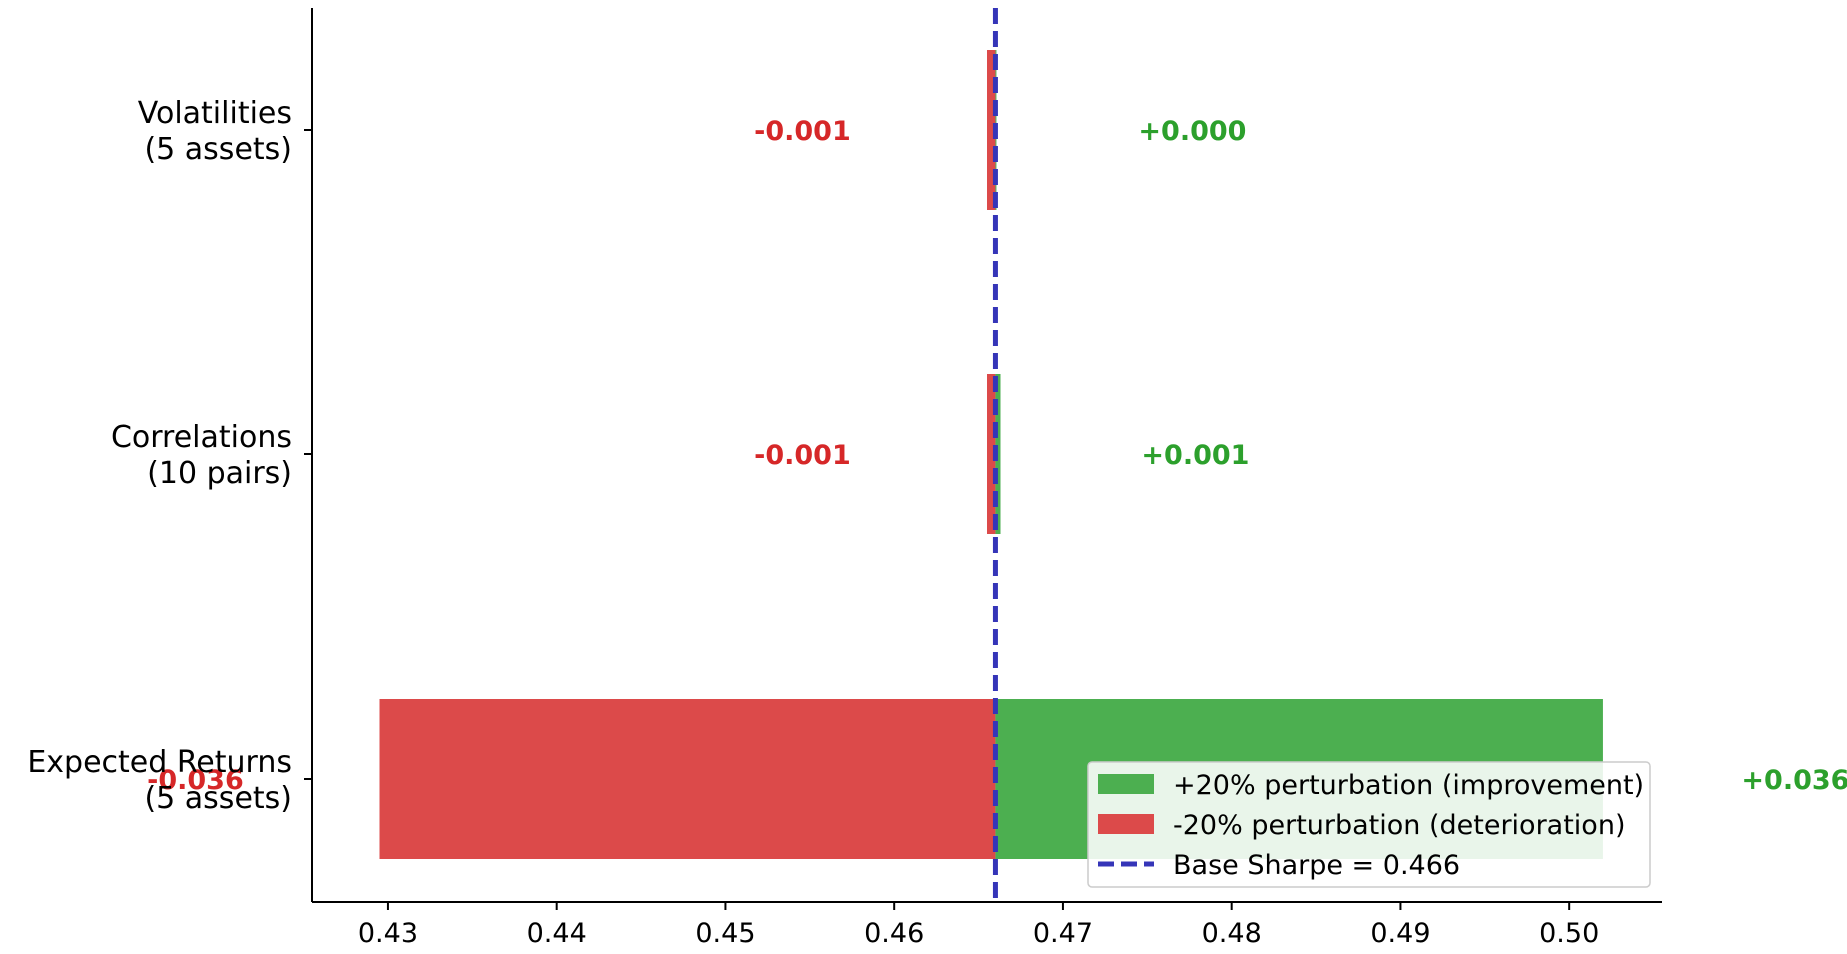  I want to click on y-tick-label: Correlations (10 pairs), so click(201, 455).